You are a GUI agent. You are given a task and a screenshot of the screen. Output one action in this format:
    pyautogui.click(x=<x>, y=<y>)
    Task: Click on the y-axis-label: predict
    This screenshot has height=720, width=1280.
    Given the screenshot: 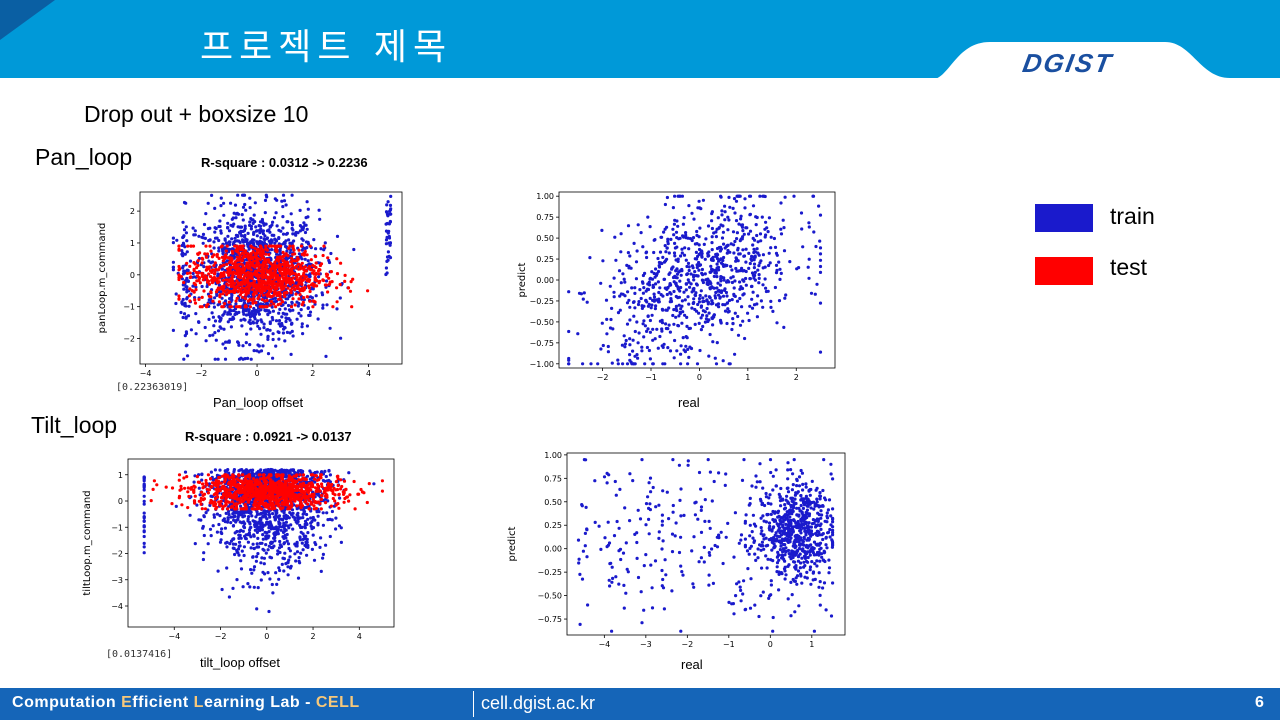 What is the action you would take?
    pyautogui.click(x=522, y=279)
    